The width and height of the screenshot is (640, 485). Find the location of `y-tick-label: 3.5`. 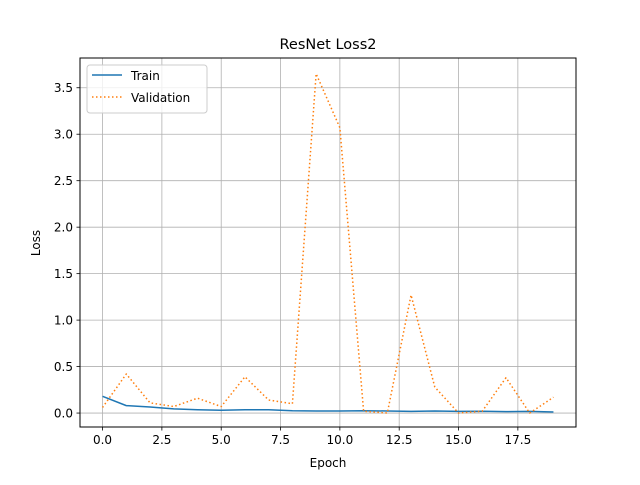

y-tick-label: 3.5 is located at coordinates (63, 88).